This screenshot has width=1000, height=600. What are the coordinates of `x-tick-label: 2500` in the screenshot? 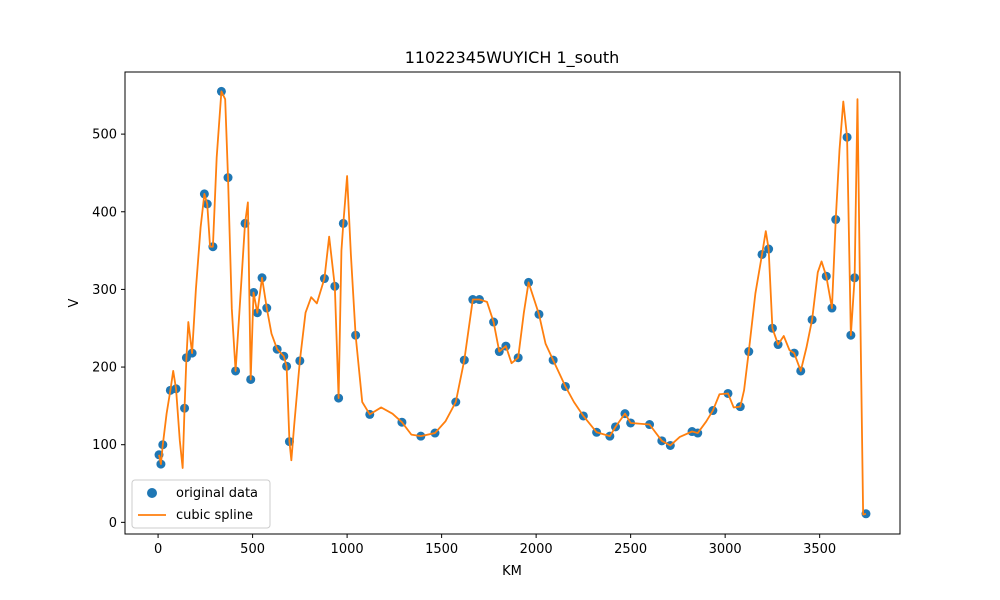 It's located at (630, 549).